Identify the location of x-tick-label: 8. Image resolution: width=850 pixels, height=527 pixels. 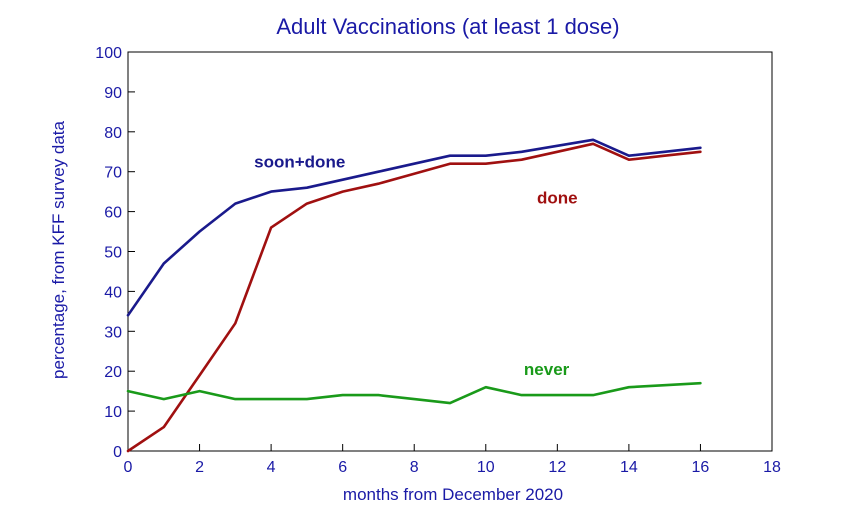
(414, 467).